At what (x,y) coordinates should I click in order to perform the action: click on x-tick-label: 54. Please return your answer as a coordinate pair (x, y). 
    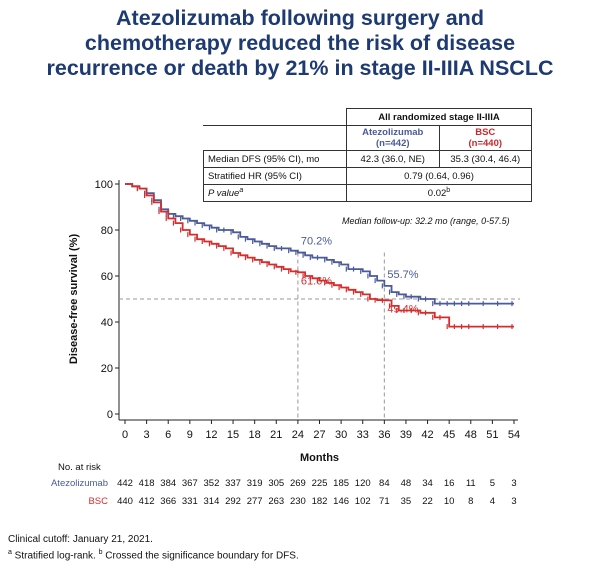
    Looking at the image, I should click on (514, 435).